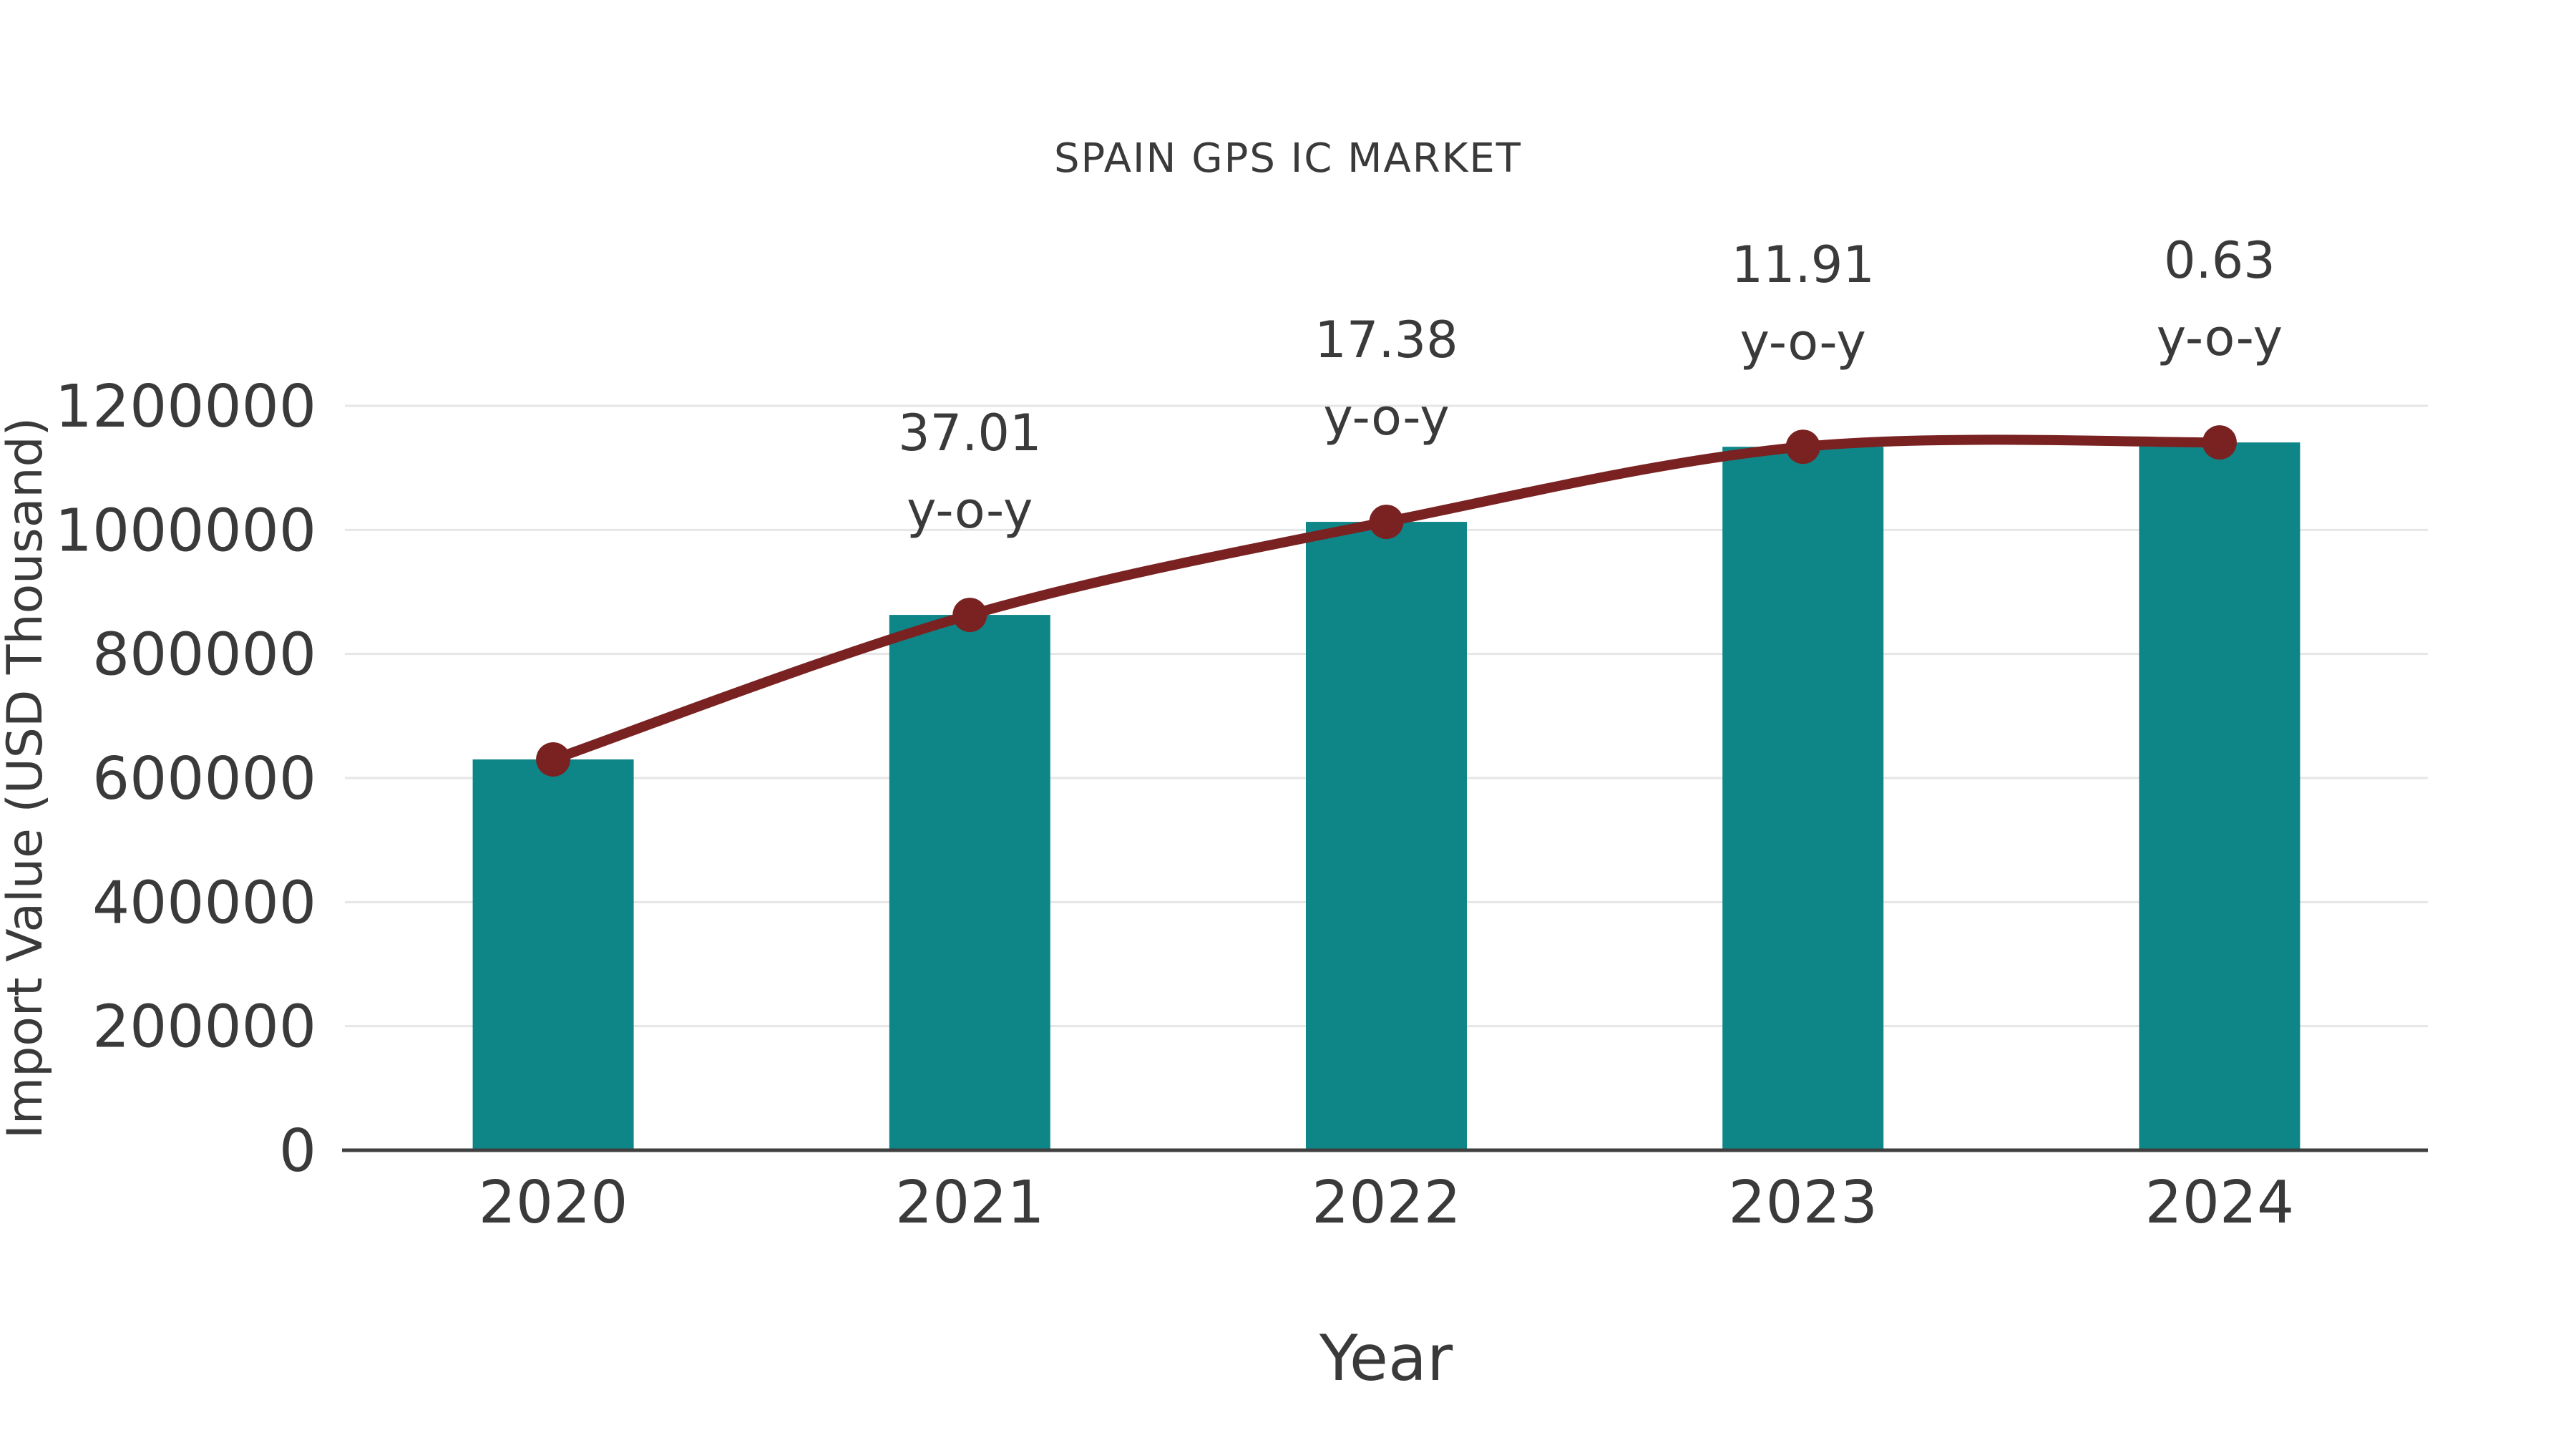  Describe the element at coordinates (204, 1027) in the screenshot. I see `y-tick-label: 200000` at that location.